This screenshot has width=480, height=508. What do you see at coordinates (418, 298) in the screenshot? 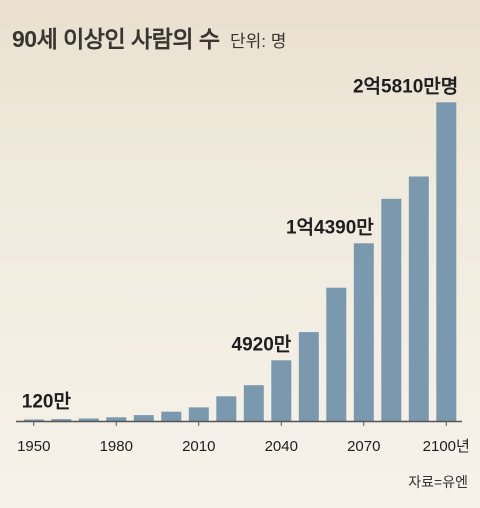
I see `bar-2090` at bounding box center [418, 298].